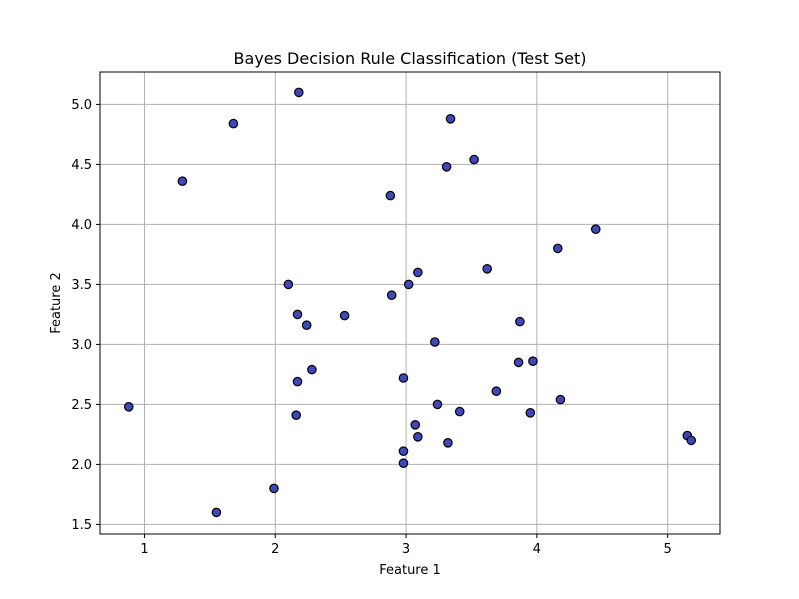 The width and height of the screenshot is (799, 599). Describe the element at coordinates (668, 549) in the screenshot. I see `x-tick-label: 5` at that location.